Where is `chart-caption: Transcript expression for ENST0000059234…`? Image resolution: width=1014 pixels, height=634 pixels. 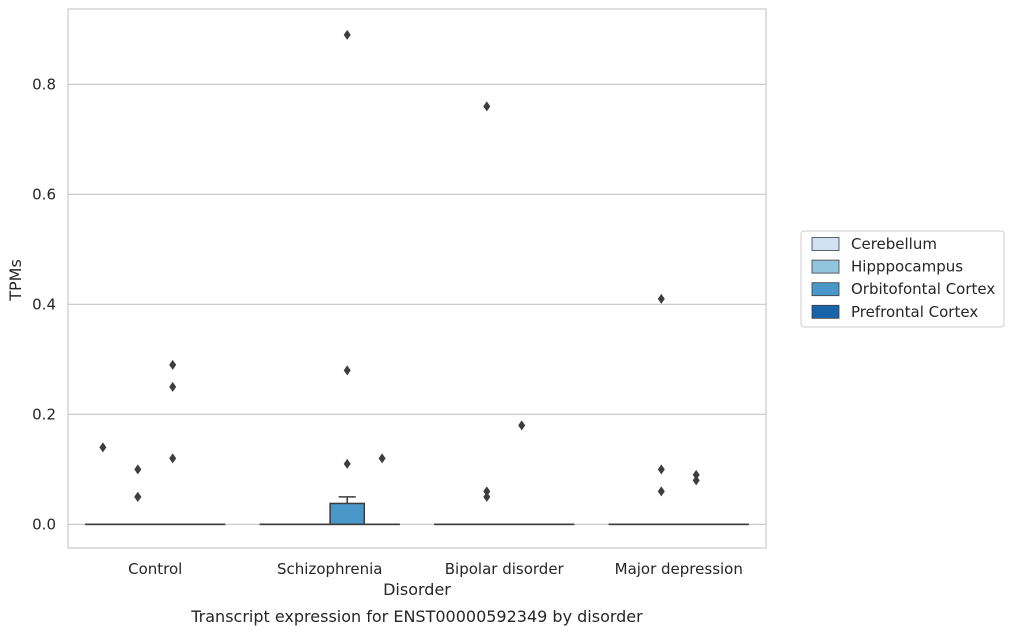 chart-caption: Transcript expression for ENST0000059234… is located at coordinates (416, 616).